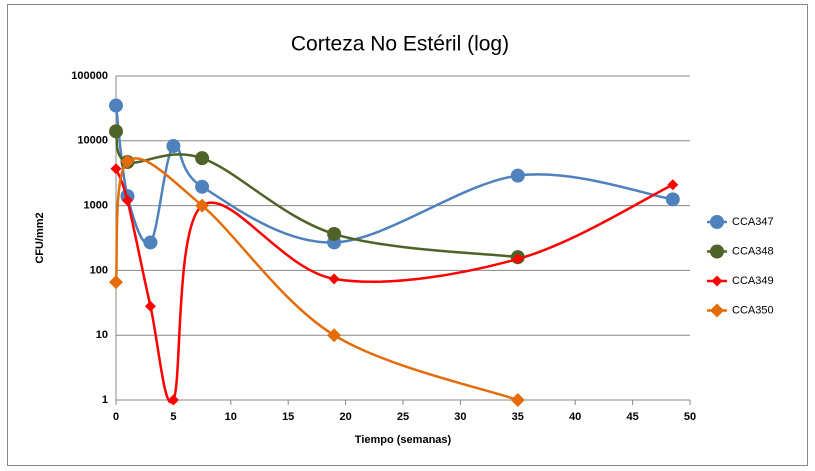 Image resolution: width=815 pixels, height=471 pixels. What do you see at coordinates (96, 206) in the screenshot?
I see `y-tick-label: 1000` at bounding box center [96, 206].